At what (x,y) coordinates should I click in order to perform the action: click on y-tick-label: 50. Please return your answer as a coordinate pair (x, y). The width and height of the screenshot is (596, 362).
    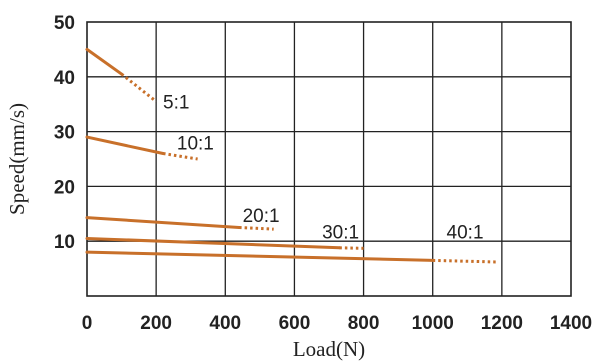
    Looking at the image, I should click on (64, 23).